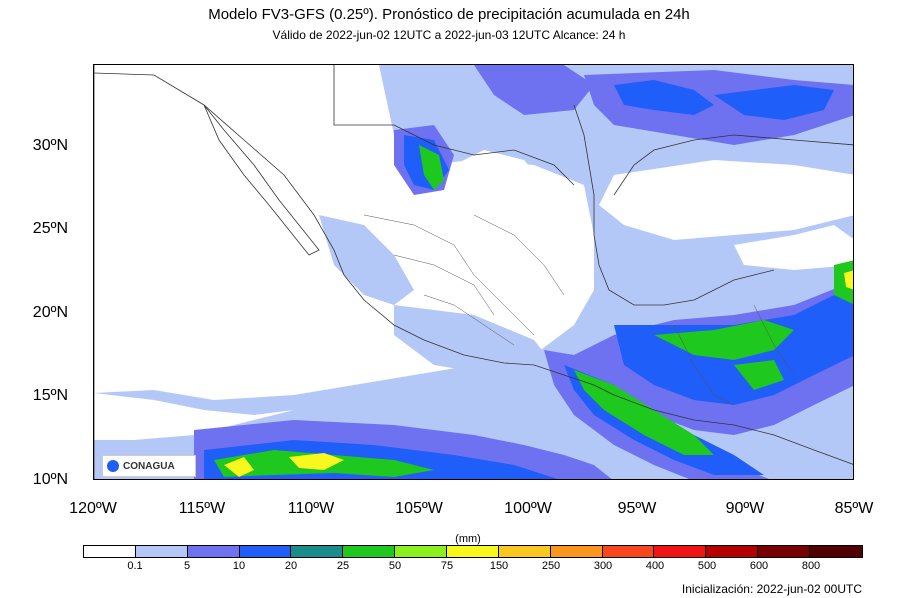 The width and height of the screenshot is (898, 598). Describe the element at coordinates (311, 508) in the screenshot. I see `lon-label-110: 110ºW` at that location.